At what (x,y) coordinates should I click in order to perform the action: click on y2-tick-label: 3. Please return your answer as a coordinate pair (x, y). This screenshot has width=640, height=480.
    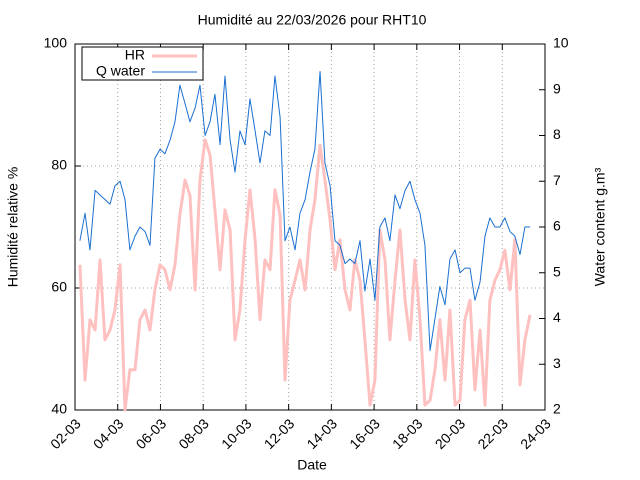
    Looking at the image, I should click on (557, 363).